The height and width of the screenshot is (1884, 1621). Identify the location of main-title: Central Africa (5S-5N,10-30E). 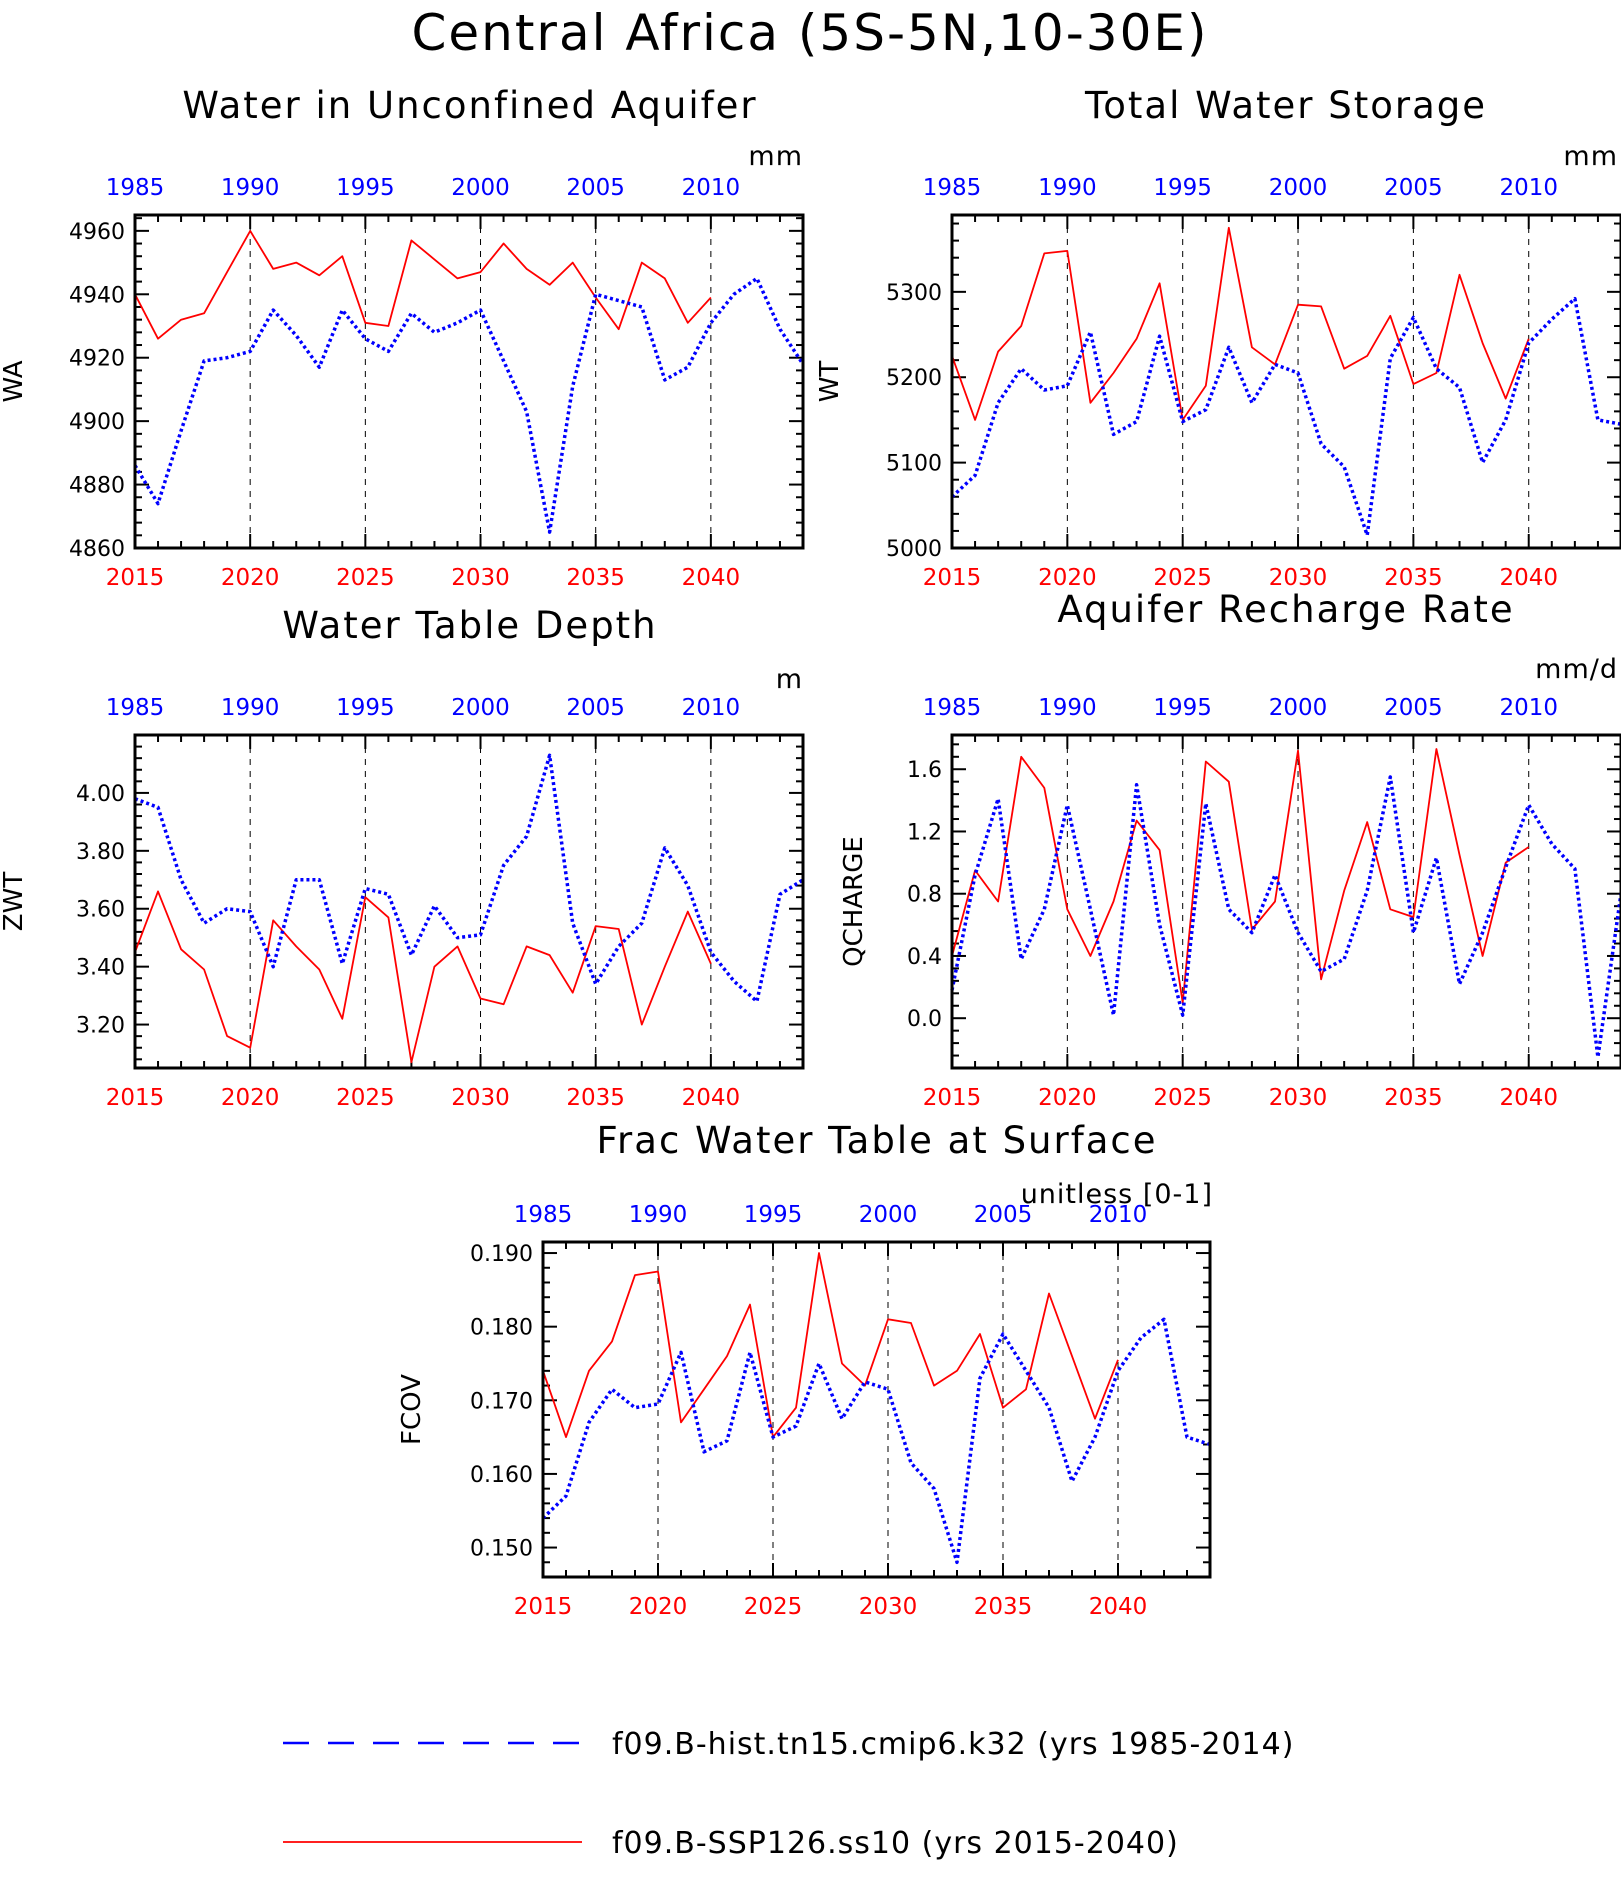
(809, 33).